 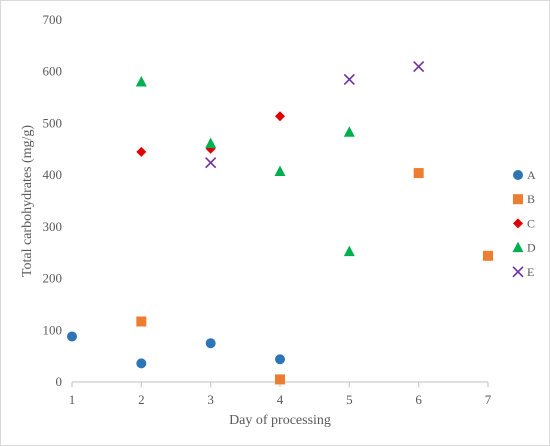 I want to click on legend-label: D, so click(x=531, y=248).